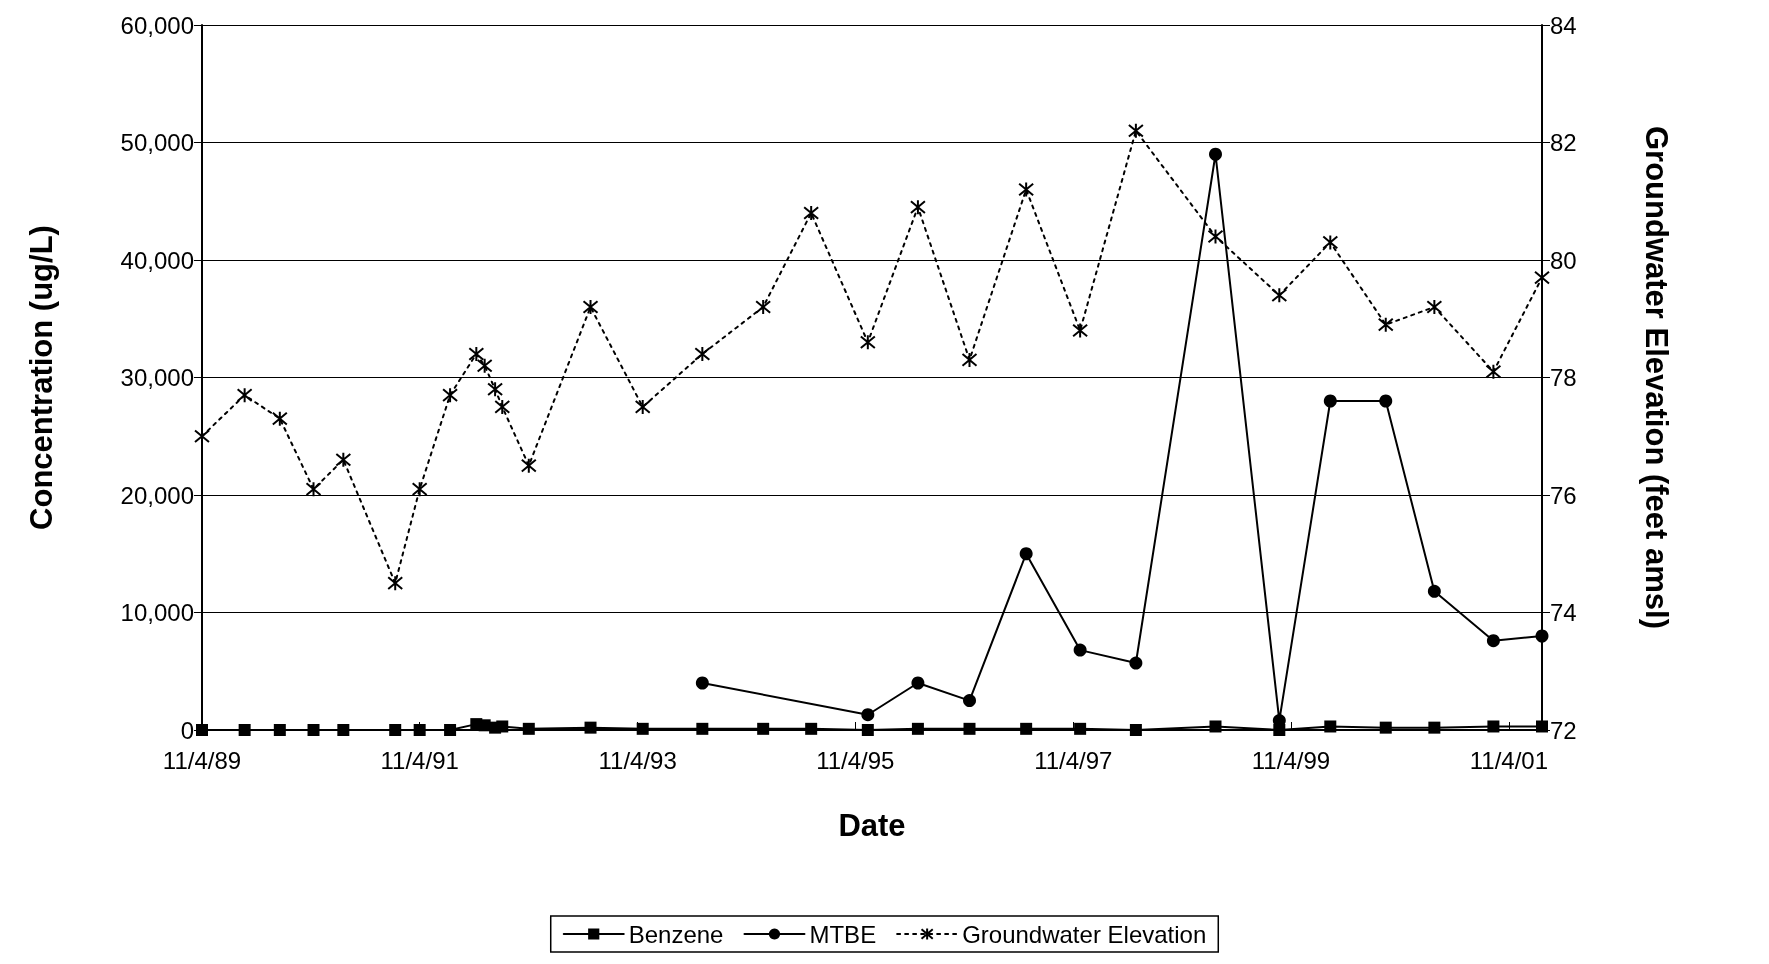 Image resolution: width=1769 pixels, height=964 pixels. I want to click on legend-label: Groundwater Elevation, so click(1084, 934).